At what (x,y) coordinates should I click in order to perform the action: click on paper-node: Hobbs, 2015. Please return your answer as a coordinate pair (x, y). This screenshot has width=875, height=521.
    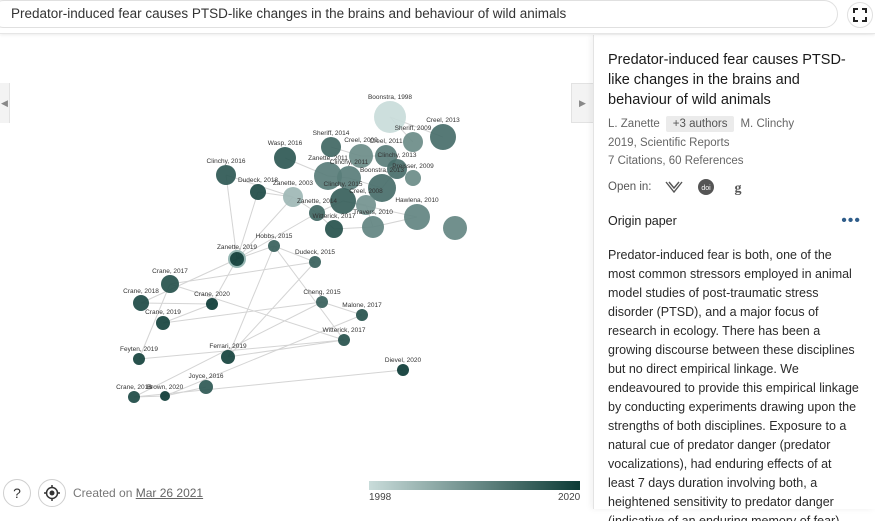
    Looking at the image, I should click on (274, 242).